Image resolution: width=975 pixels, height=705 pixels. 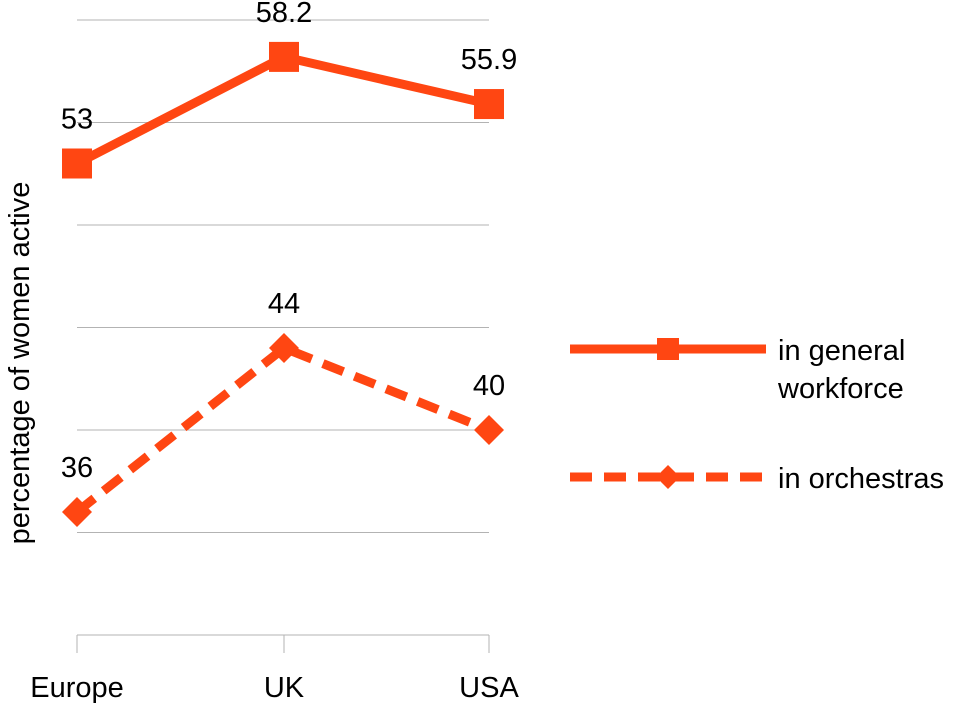 What do you see at coordinates (489, 386) in the screenshot?
I see `data-label: 40` at bounding box center [489, 386].